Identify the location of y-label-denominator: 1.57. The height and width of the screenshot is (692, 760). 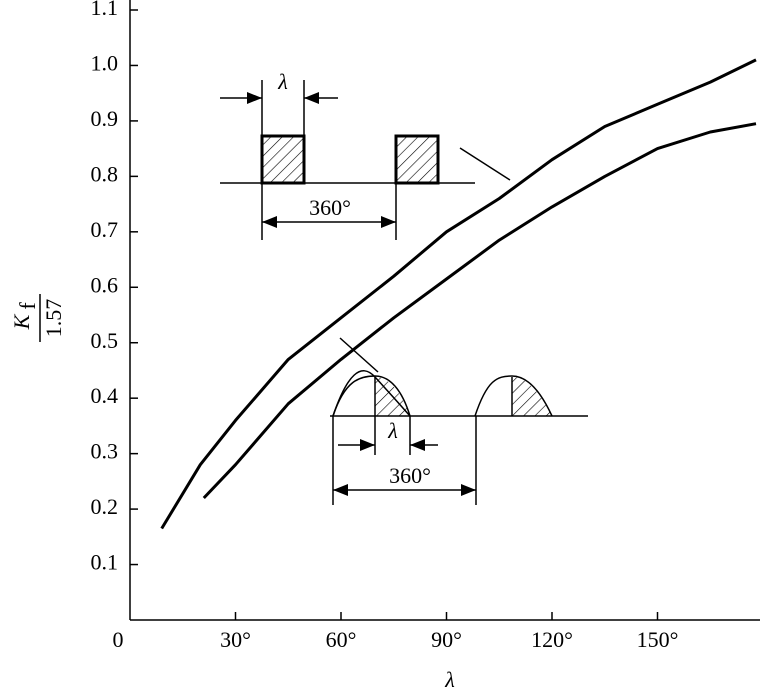
(53, 318).